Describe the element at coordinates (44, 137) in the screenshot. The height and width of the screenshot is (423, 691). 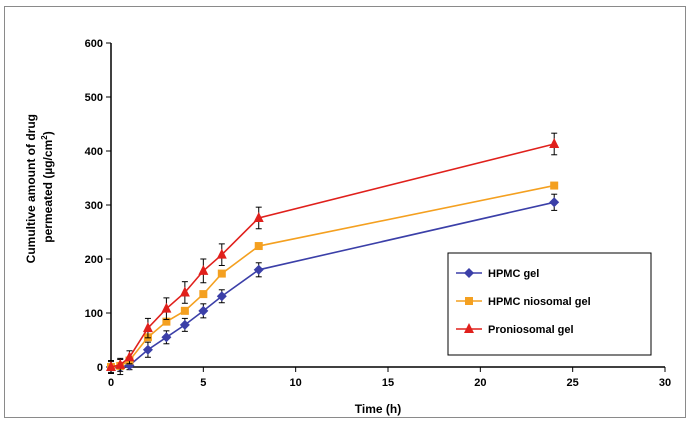
I see `y-axis-title-superscript: 2` at that location.